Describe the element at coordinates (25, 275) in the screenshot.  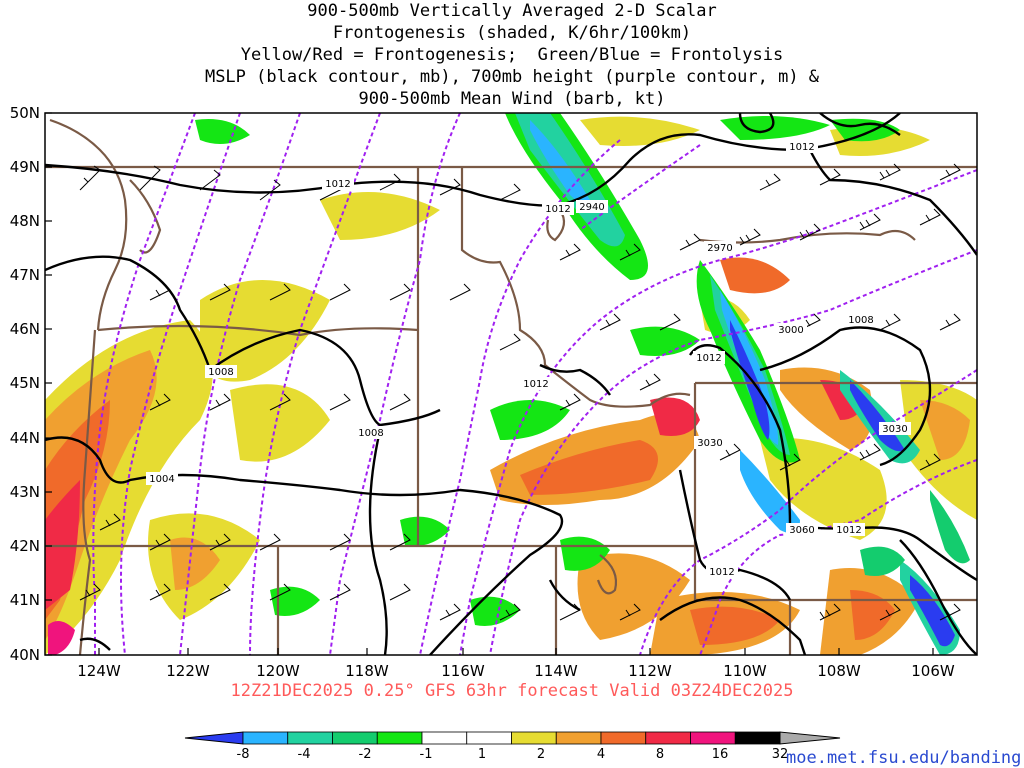
I see `lat-label: 47N` at that location.